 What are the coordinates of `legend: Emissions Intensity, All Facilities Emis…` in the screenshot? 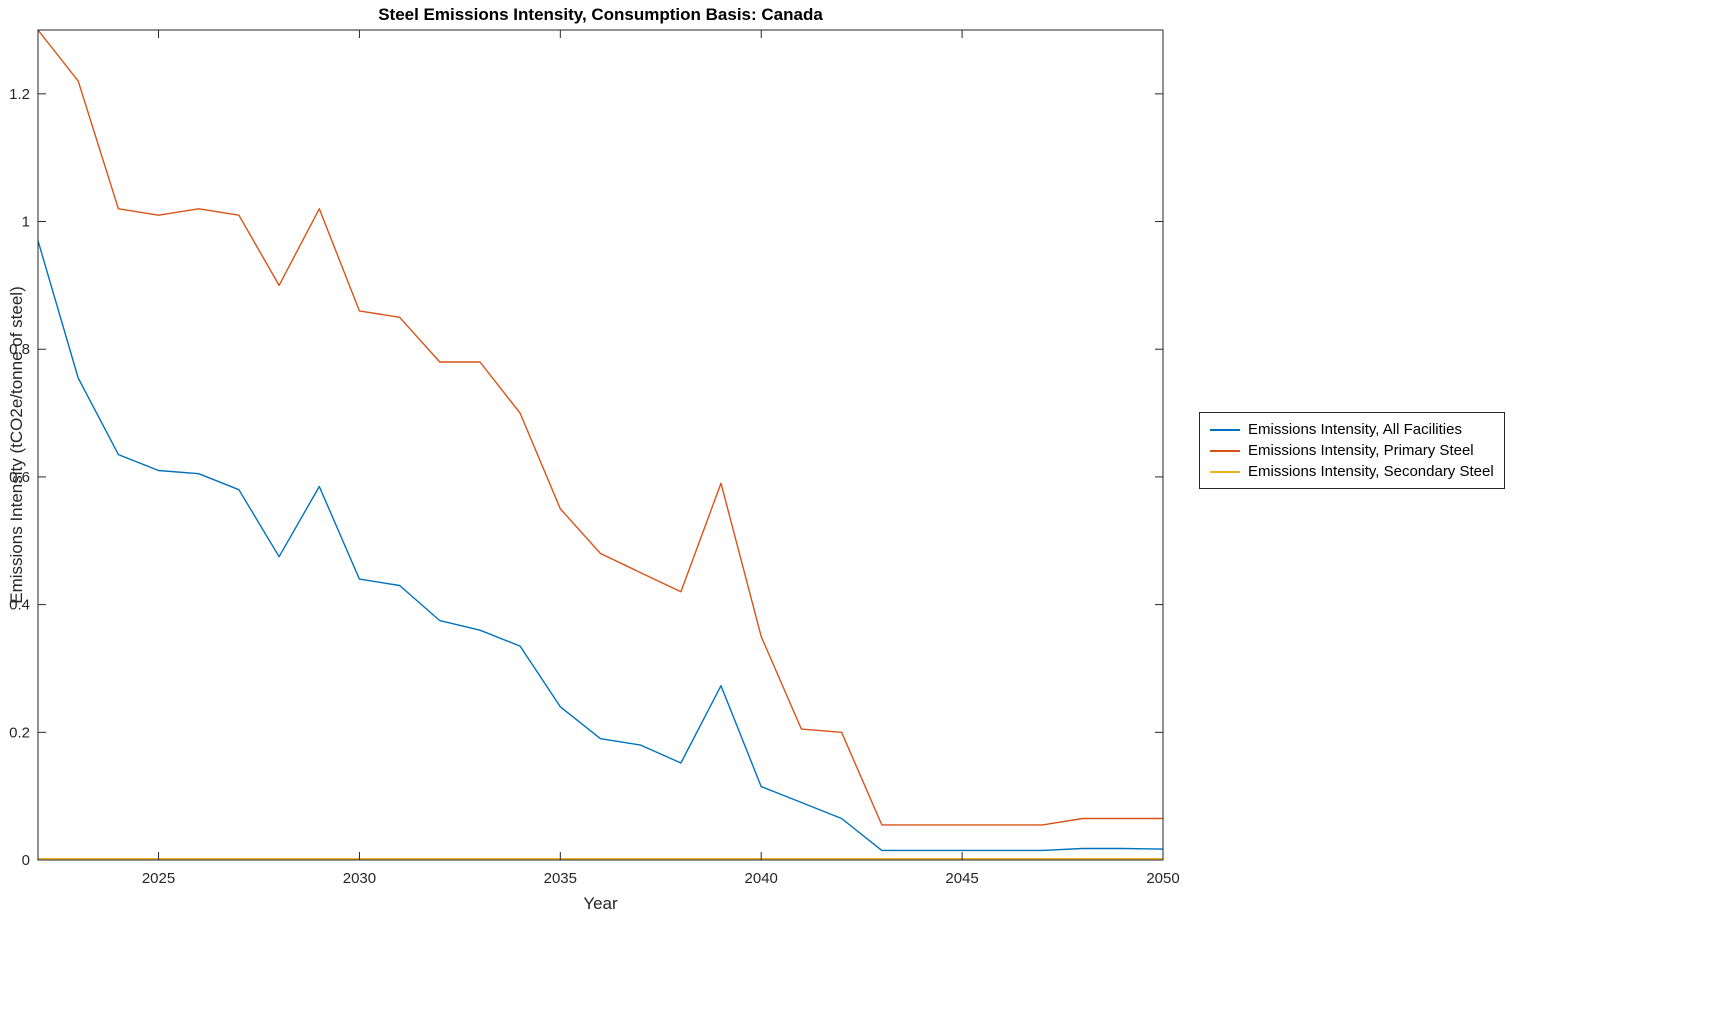 It's located at (1352, 450).